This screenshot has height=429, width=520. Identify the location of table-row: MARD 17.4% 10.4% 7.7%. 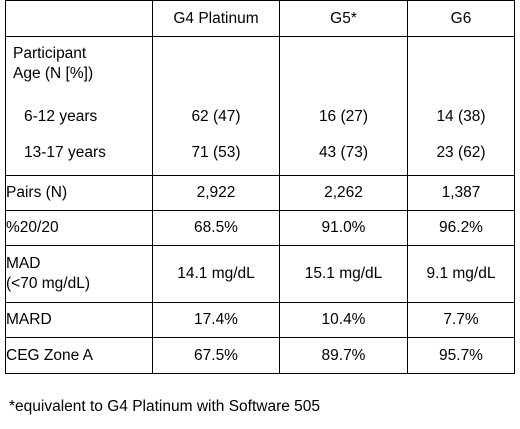
(260, 320).